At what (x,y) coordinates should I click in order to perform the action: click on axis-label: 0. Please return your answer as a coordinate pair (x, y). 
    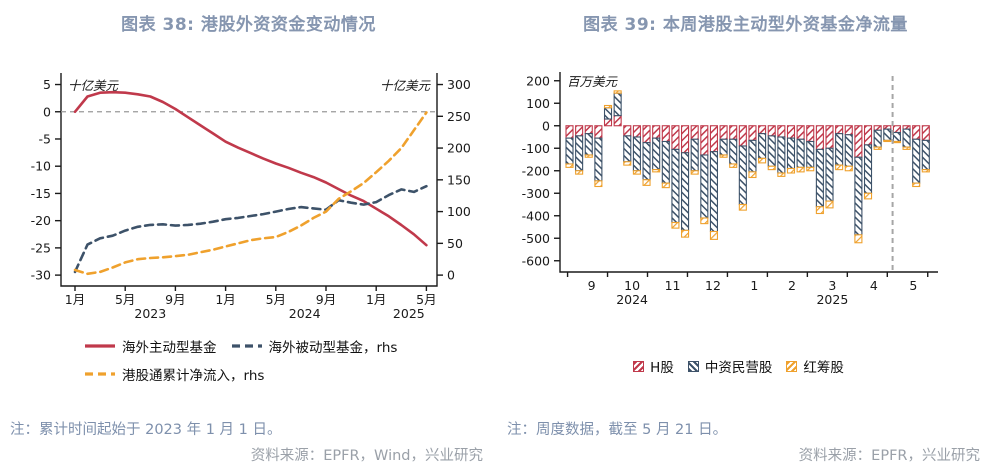
    Looking at the image, I should click on (47, 111).